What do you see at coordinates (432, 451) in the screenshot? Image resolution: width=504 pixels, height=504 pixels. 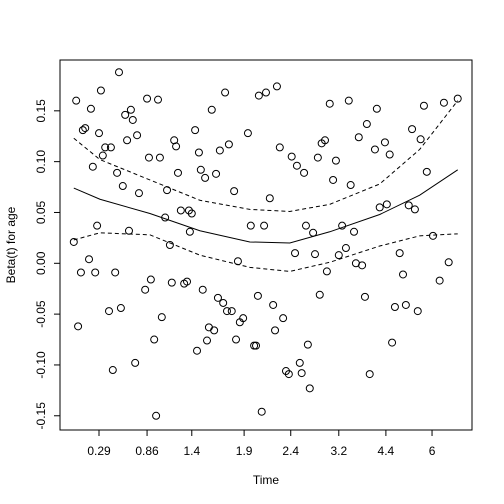 I see `x-tick-label: 6` at bounding box center [432, 451].